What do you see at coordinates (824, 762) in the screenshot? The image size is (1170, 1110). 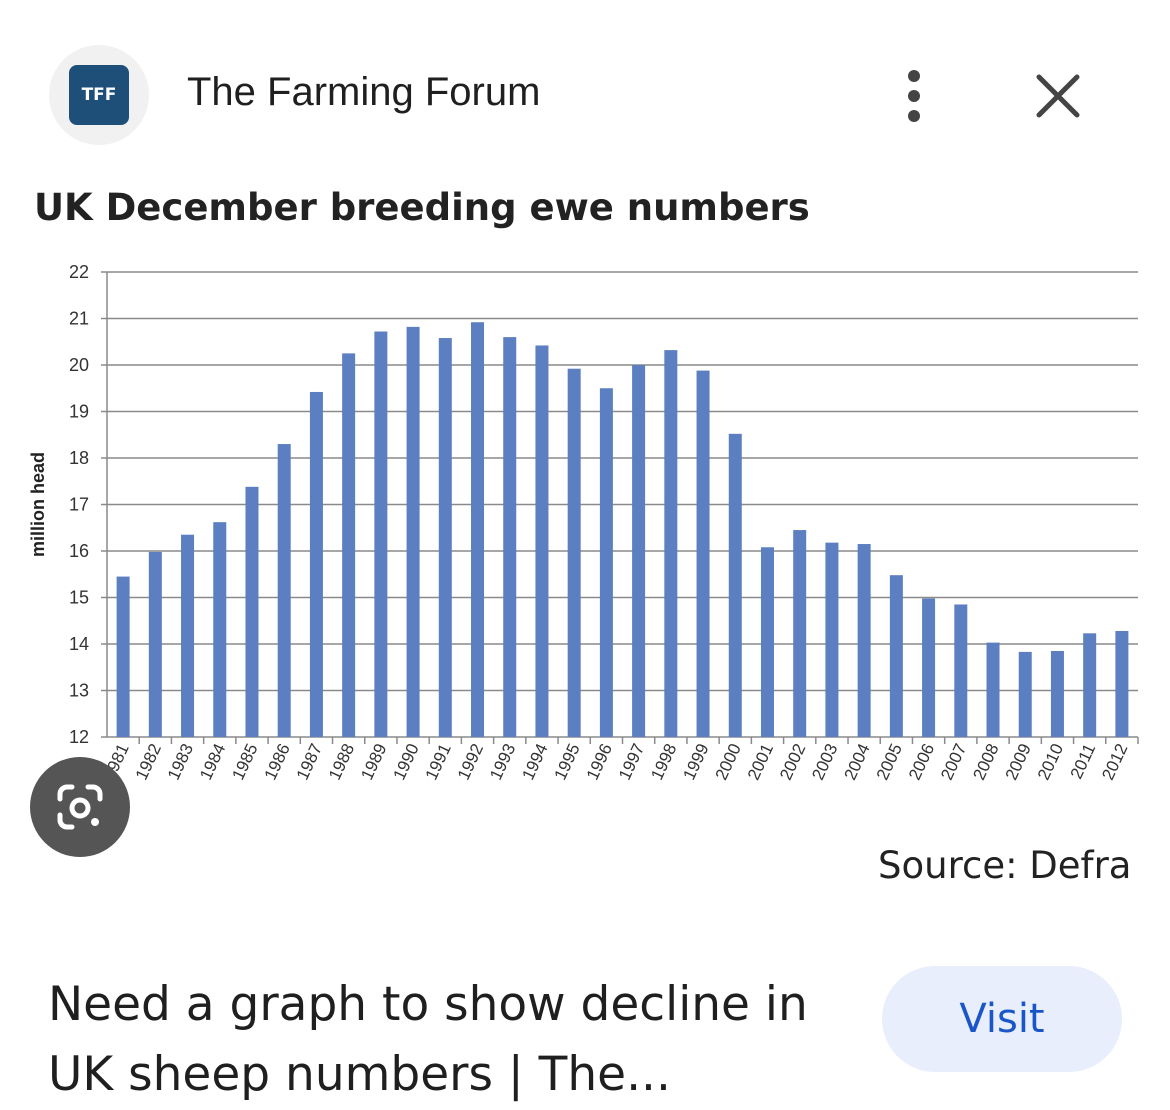 I see `x-tick-label: 2003` at bounding box center [824, 762].